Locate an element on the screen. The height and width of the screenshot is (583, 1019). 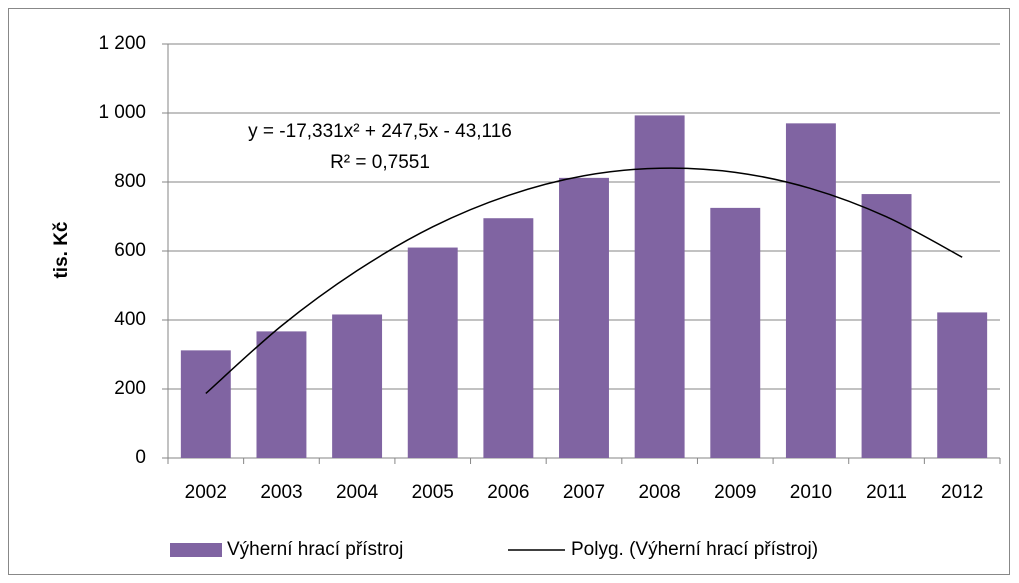
x-tick-label: 2010 is located at coordinates (811, 492).